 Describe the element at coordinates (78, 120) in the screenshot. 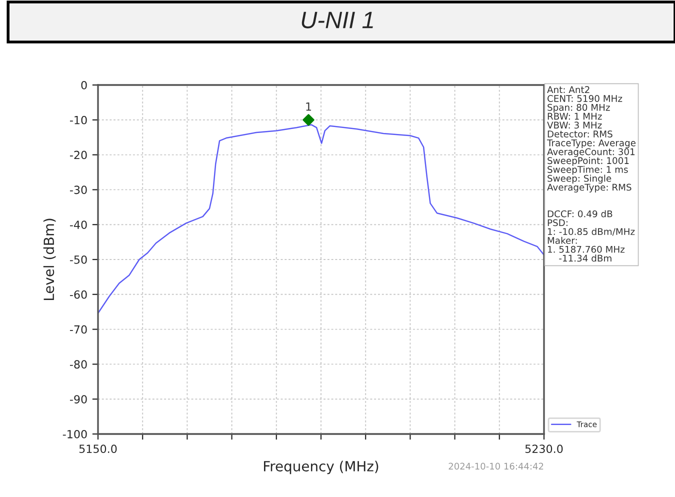

I see `y-tick-label: -10` at that location.